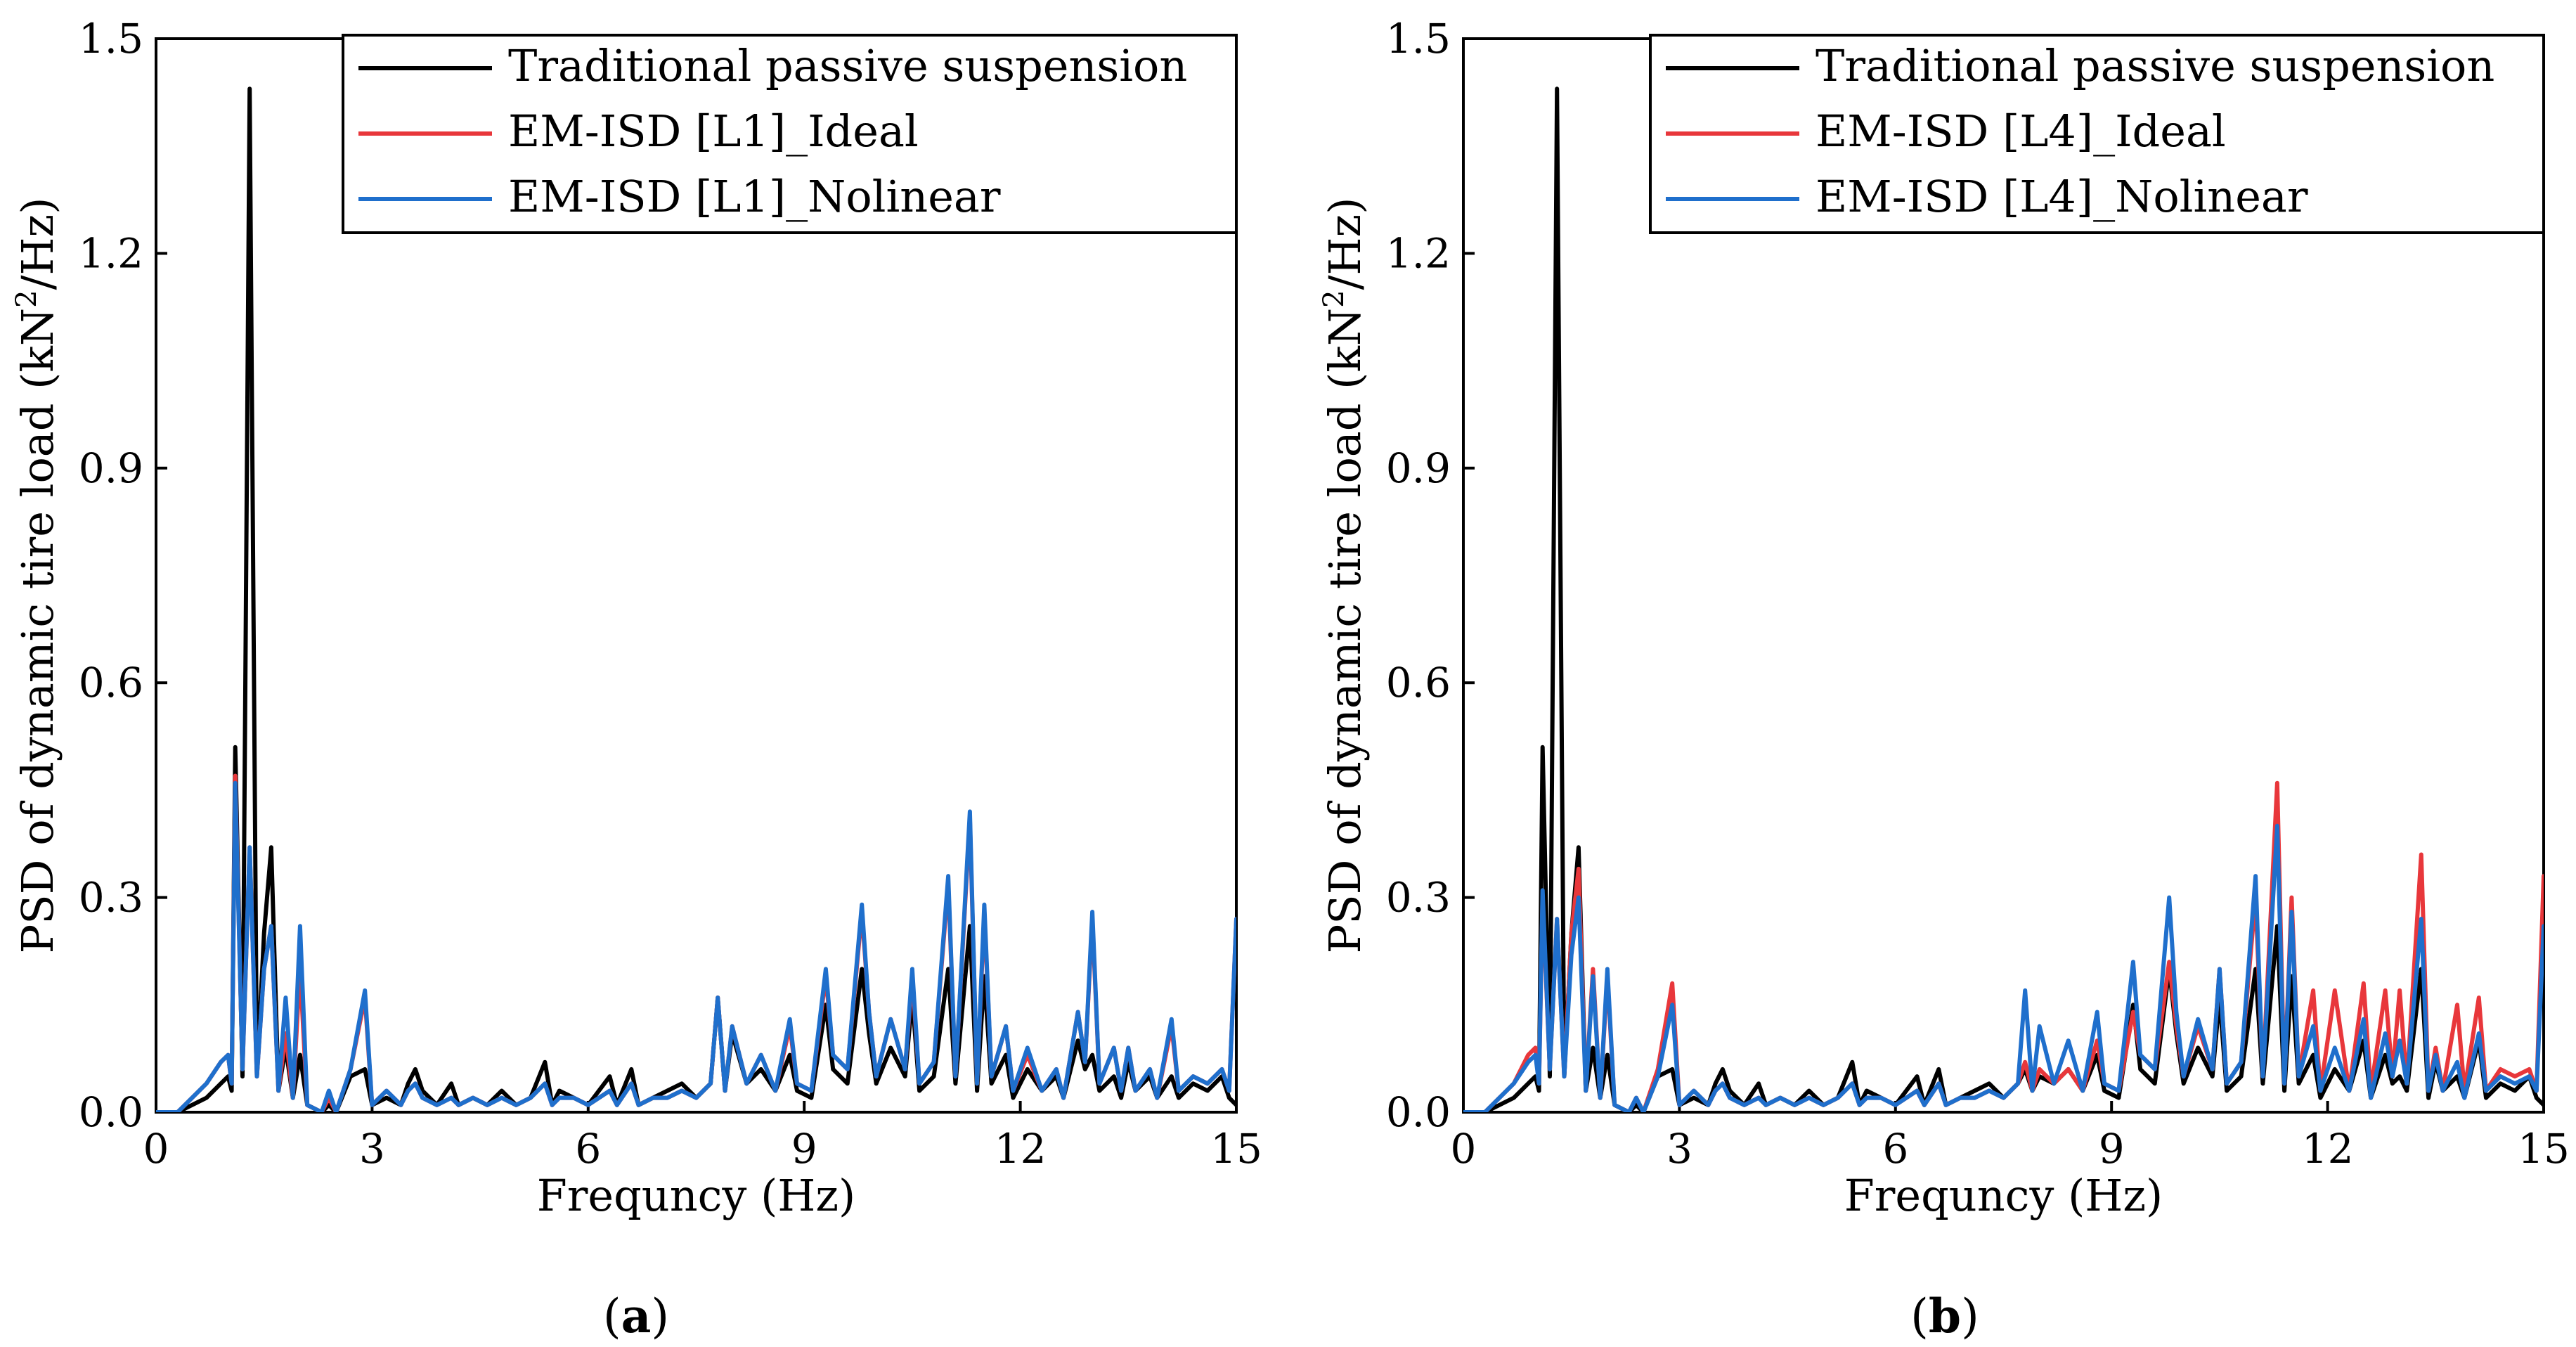  I want to click on panel-label: (b), so click(1945, 1316).